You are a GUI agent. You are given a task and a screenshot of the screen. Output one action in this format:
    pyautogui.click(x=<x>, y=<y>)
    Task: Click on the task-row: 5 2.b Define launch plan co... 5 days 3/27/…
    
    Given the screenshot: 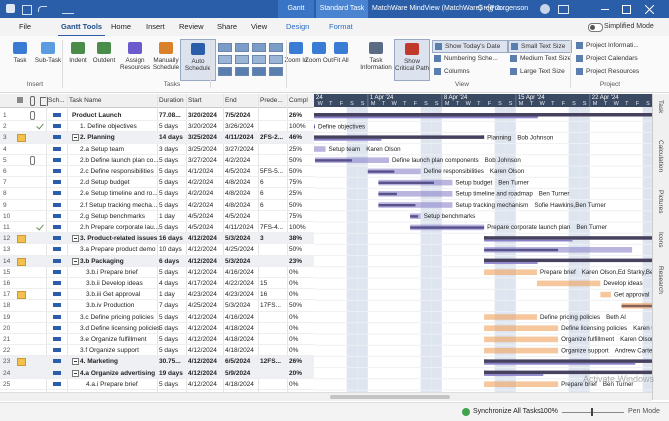 What is the action you would take?
    pyautogui.click(x=157, y=160)
    